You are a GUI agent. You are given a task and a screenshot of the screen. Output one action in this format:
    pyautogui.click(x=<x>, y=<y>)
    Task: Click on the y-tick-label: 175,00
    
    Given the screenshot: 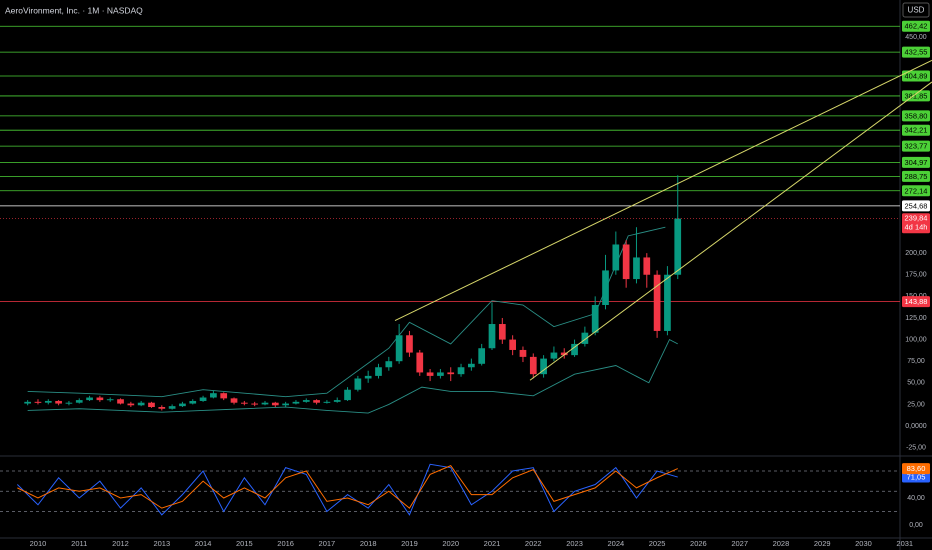 What is the action you would take?
    pyautogui.click(x=916, y=275)
    